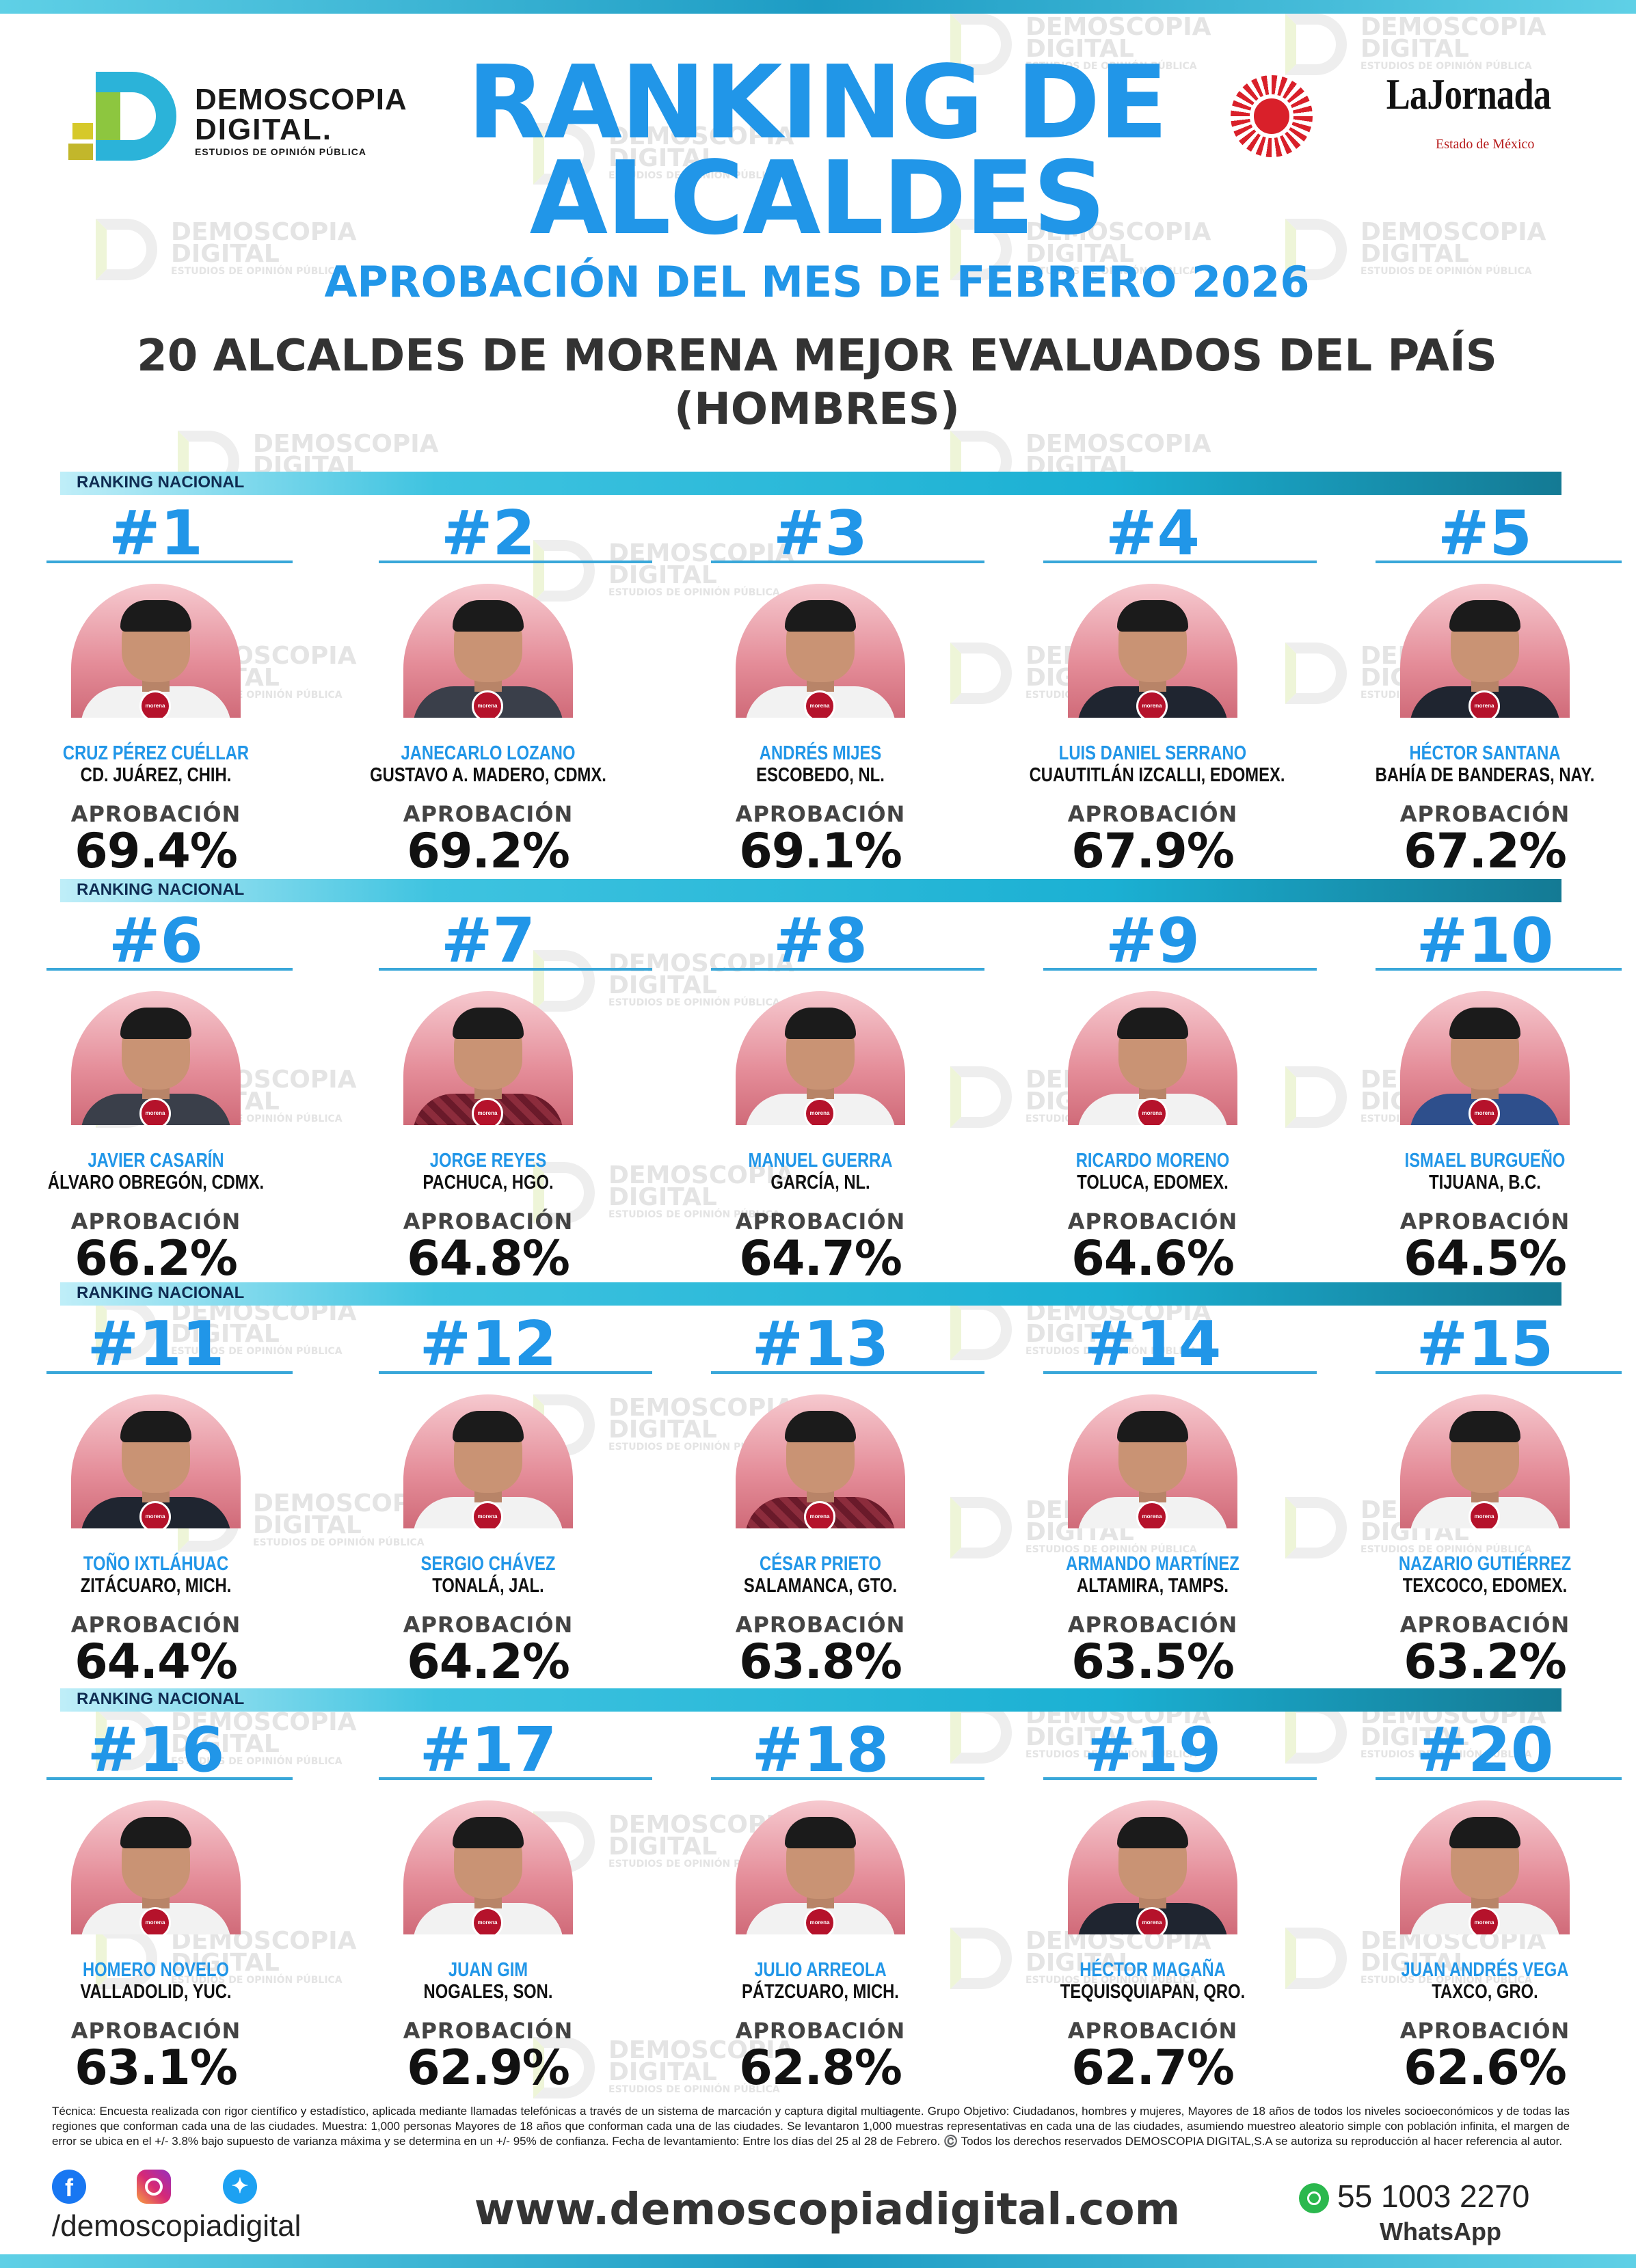 Image resolution: width=1636 pixels, height=2268 pixels. Describe the element at coordinates (156, 1662) in the screenshot. I see `approval-value: 64.4%` at that location.